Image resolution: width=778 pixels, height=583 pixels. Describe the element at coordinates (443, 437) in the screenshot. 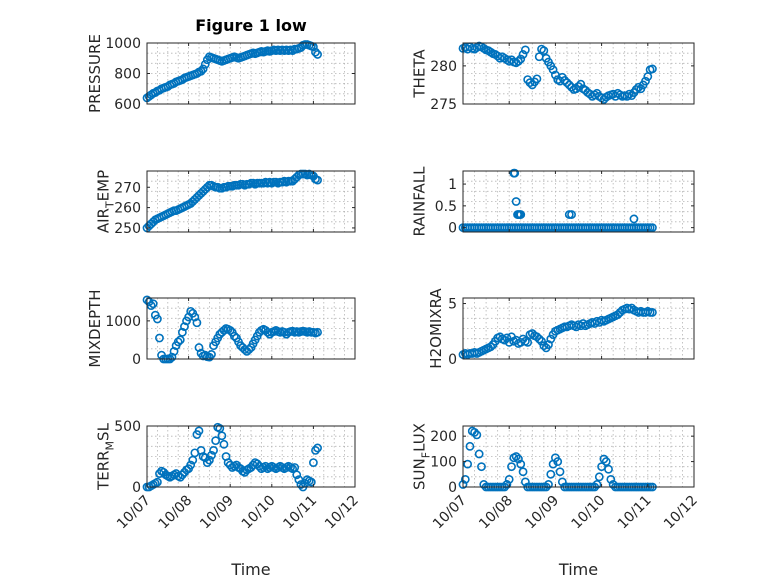

I see `y-tick-label: 200` at that location.